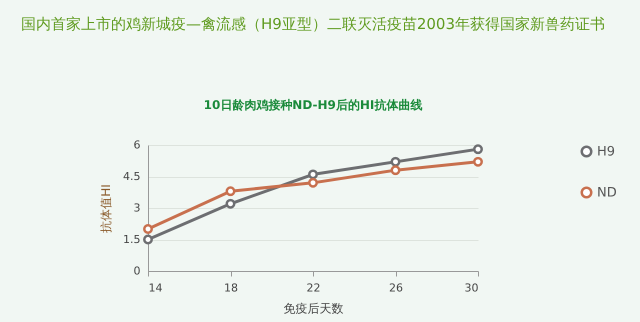 This screenshot has width=640, height=322. What do you see at coordinates (231, 288) in the screenshot?
I see `x-tick-label: 18` at bounding box center [231, 288].